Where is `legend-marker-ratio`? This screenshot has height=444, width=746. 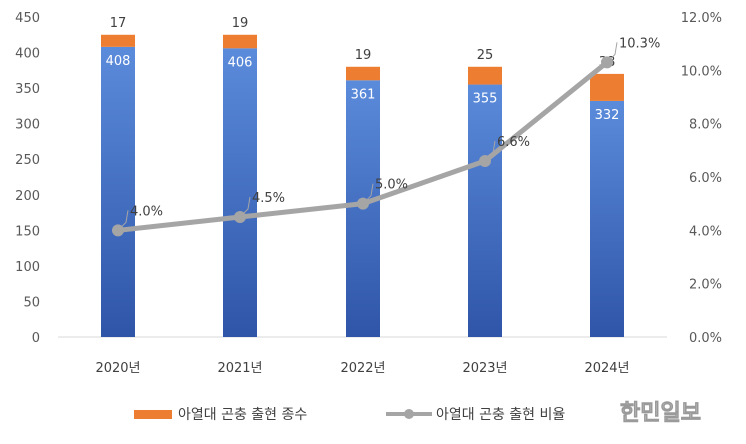 legend-marker-ratio is located at coordinates (409, 414).